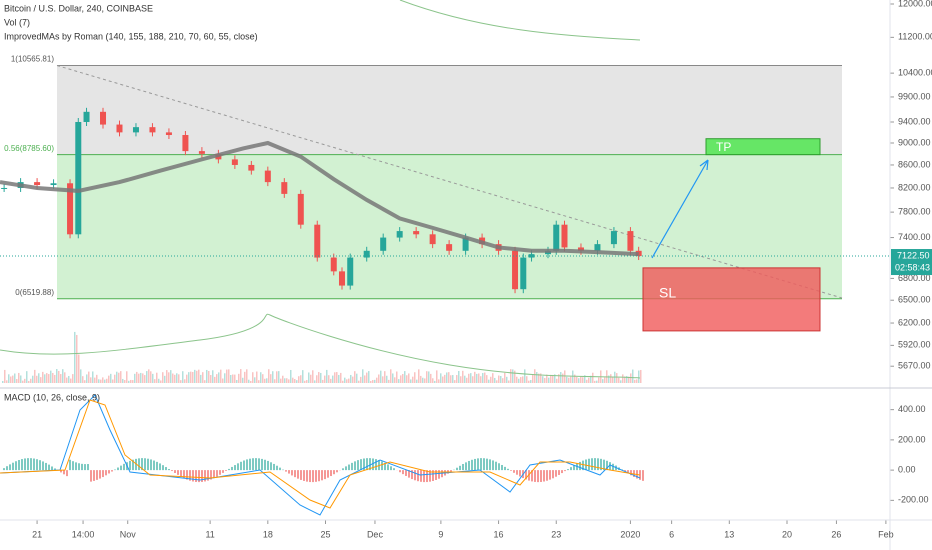  Describe the element at coordinates (731, 299) in the screenshot. I see `target-box` at that location.